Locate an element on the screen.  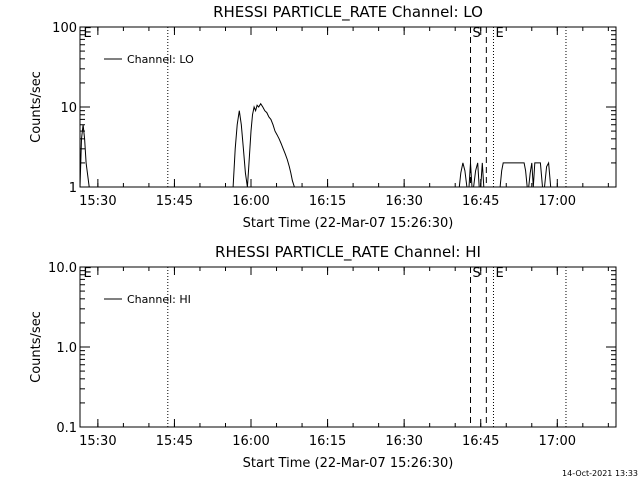
x-tick-label-lo: 16:15 is located at coordinates (327, 201).